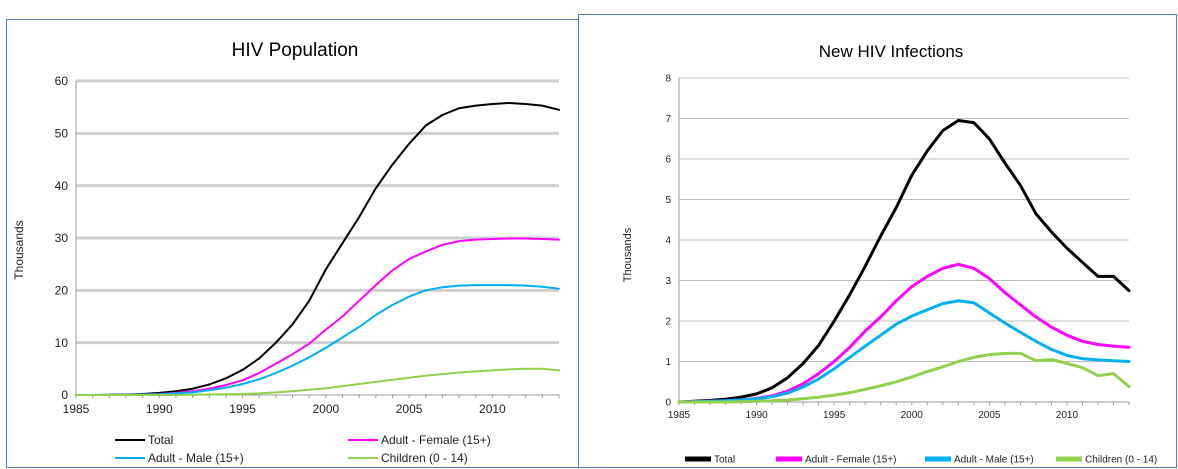  Describe the element at coordinates (668, 241) in the screenshot. I see `y-tick-label: 4` at that location.